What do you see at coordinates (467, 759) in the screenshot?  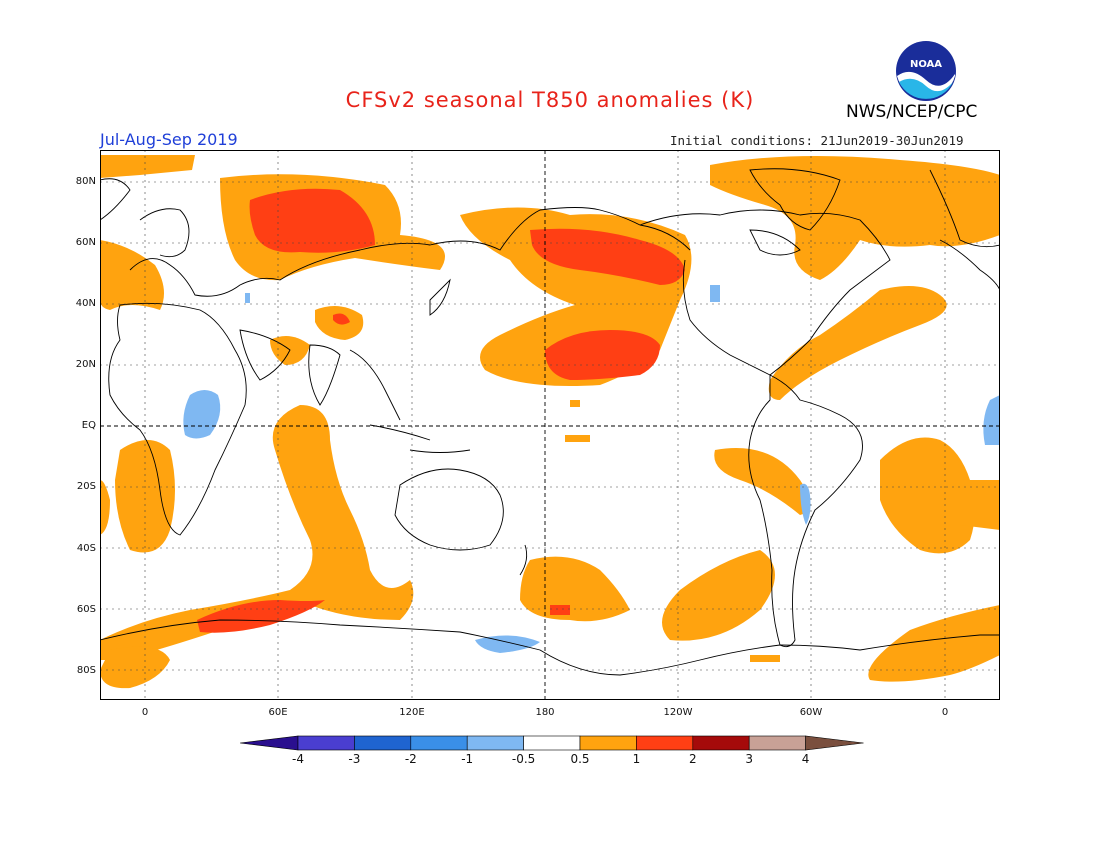 I see `colorbar-label: -1` at bounding box center [467, 759].